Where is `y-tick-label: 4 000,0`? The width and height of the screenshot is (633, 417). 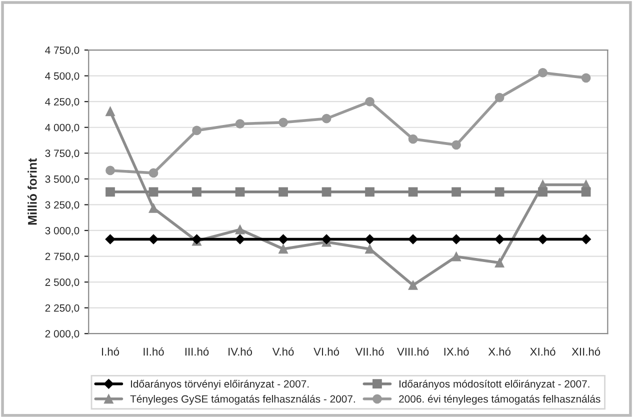
y-tick-label: 4 000,0 is located at coordinates (62, 128).